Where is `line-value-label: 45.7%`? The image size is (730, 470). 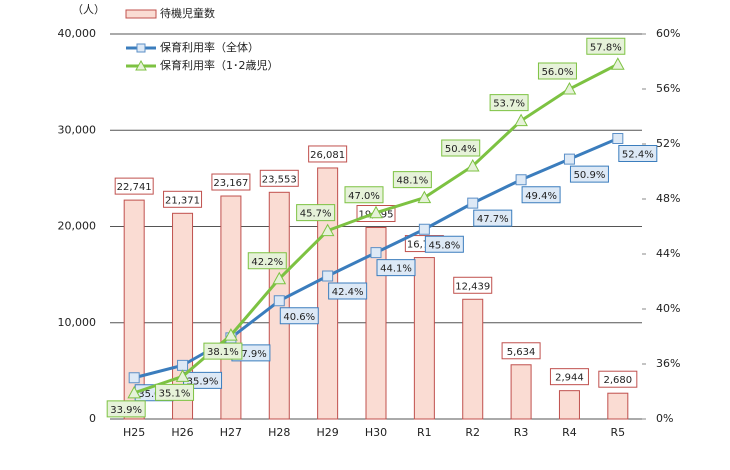 line-value-label: 45.7% is located at coordinates (316, 214).